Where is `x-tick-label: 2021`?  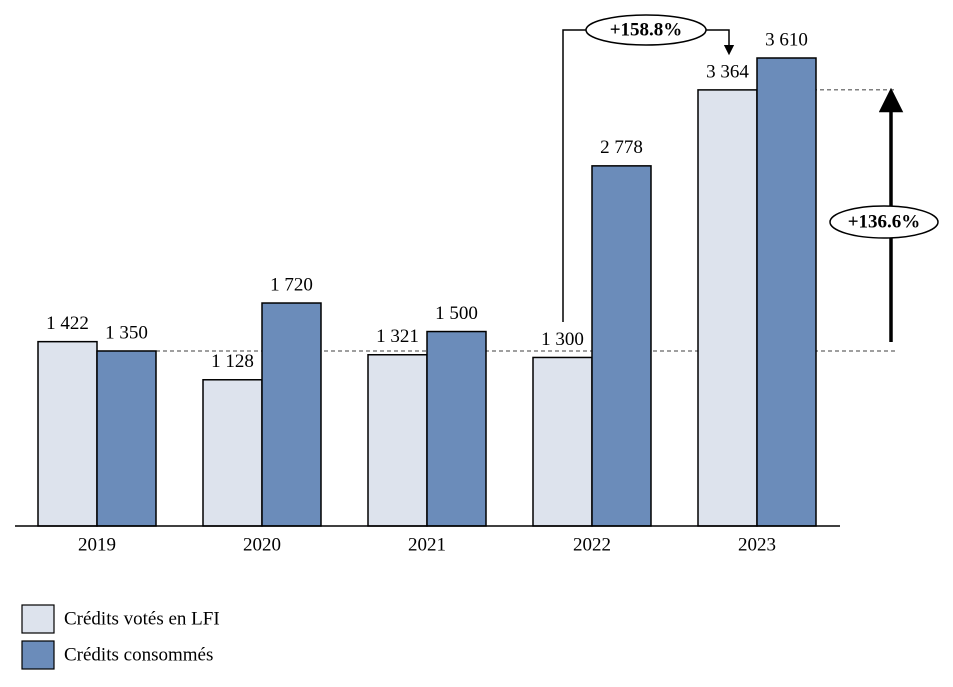 x-tick-label: 2021 is located at coordinates (427, 544).